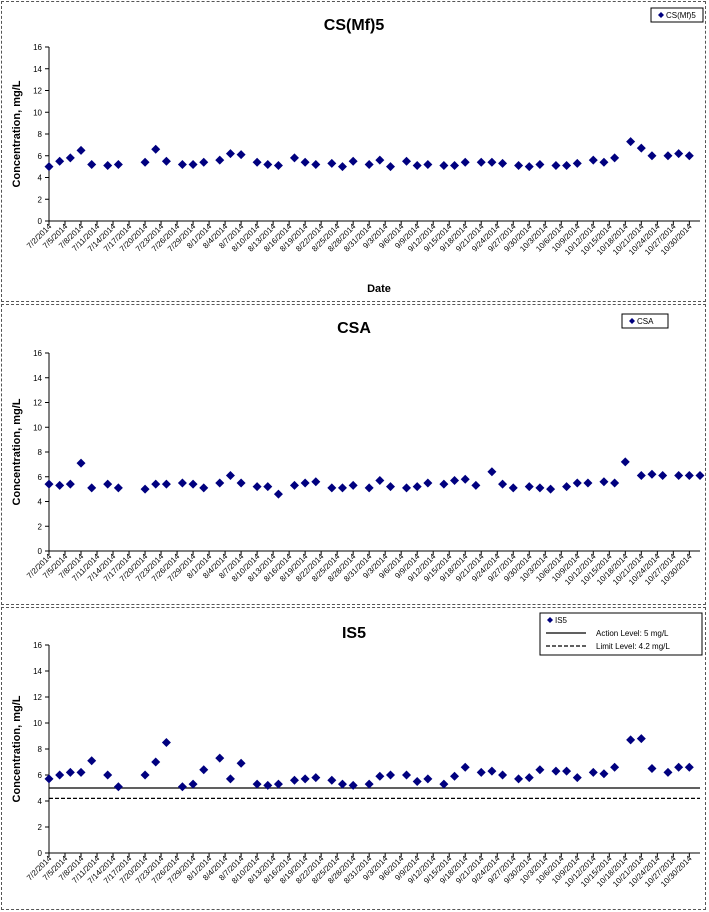 This screenshot has height=912, width=709. Describe the element at coordinates (37, 353) in the screenshot. I see `y-tick-label: 16` at that location.